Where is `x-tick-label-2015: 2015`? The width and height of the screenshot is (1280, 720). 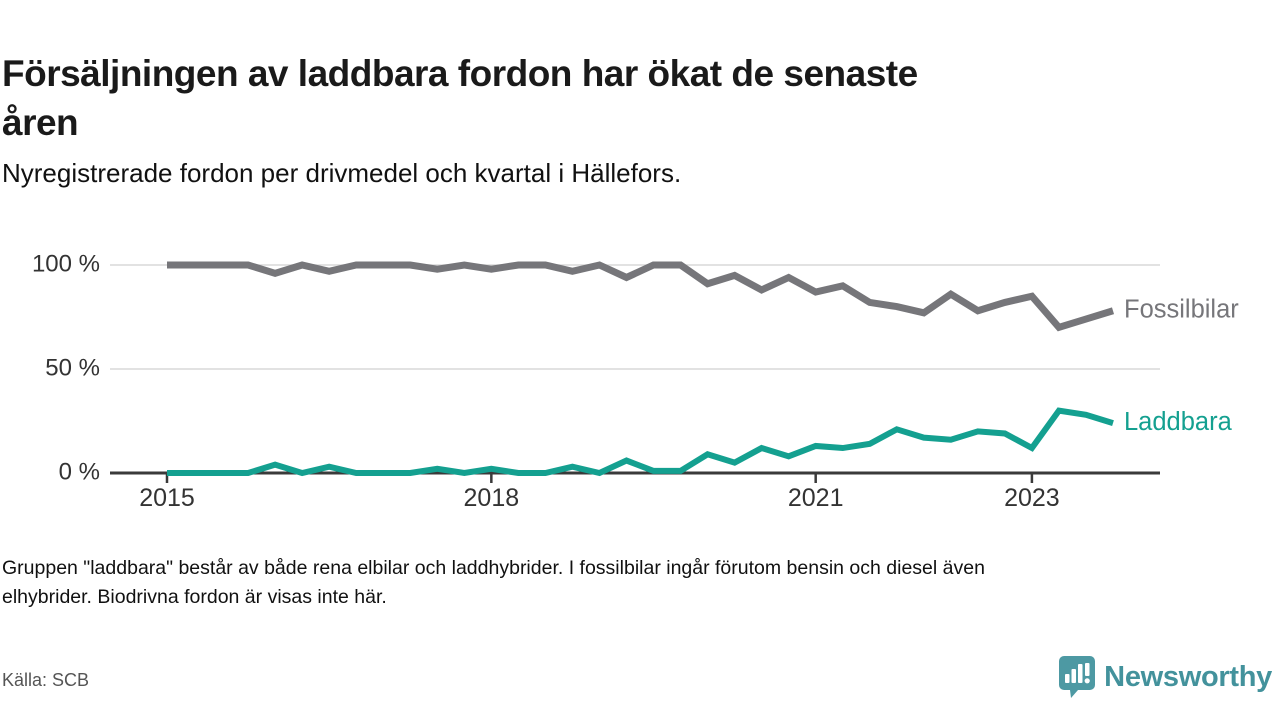 x-tick-label-2015: 2015 is located at coordinates (167, 498).